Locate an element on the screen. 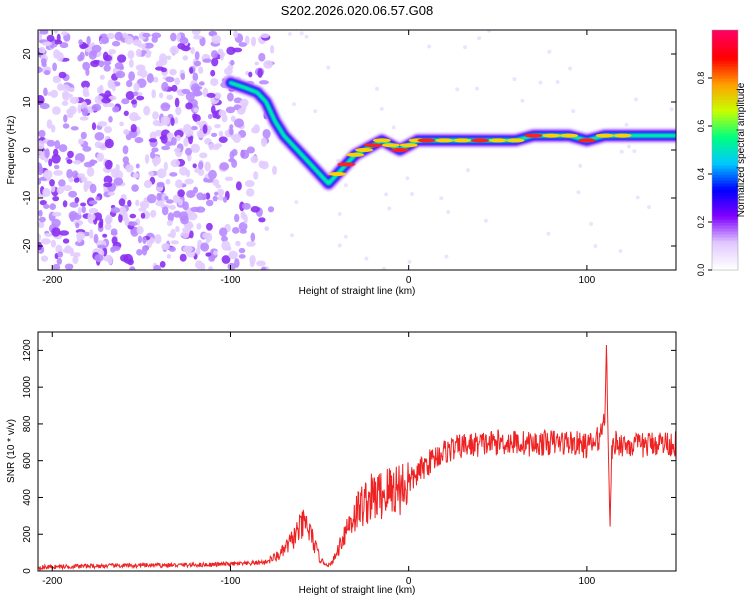 Image resolution: width=750 pixels, height=600 pixels. colorbar-tick-label: 0.4 is located at coordinates (701, 174).